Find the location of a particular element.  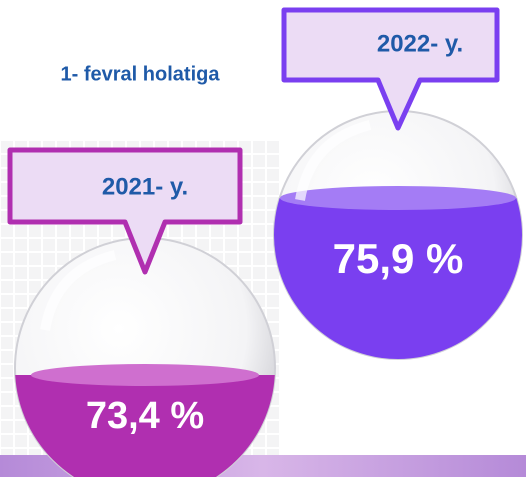

title: 1- fevral holatiga is located at coordinates (141, 74).